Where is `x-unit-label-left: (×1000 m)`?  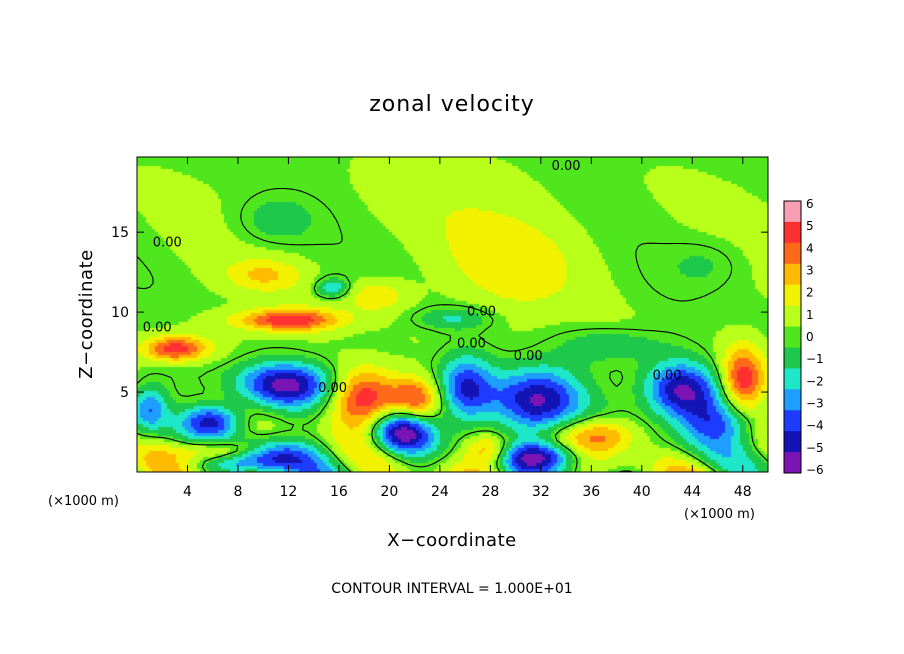
x-unit-label-left: (×1000 m) is located at coordinates (83, 501).